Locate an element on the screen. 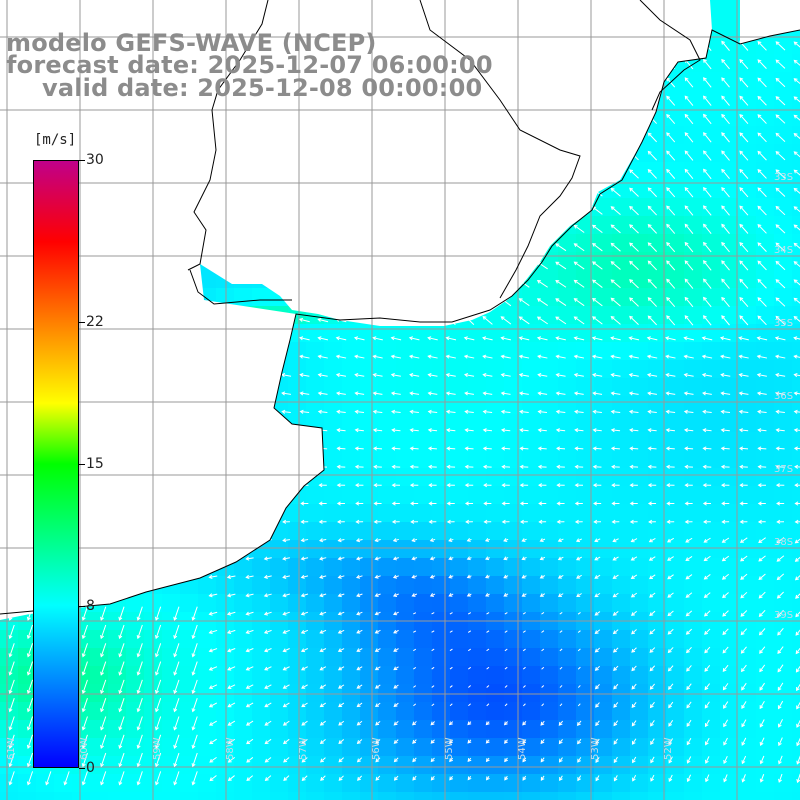 The width and height of the screenshot is (800, 800). forecast-date: forecast date: 2025-12-07 06:00:00 is located at coordinates (249, 65).